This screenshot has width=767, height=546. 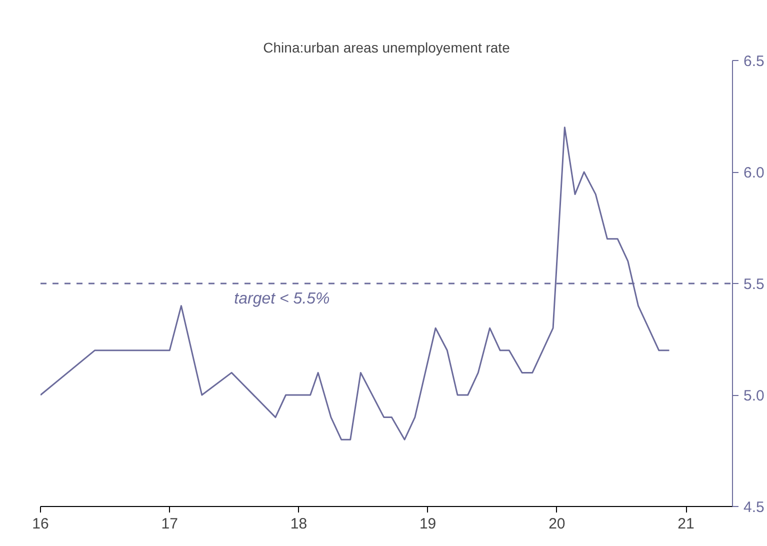 I want to click on y-tick-label: 5.5, so click(x=754, y=284).